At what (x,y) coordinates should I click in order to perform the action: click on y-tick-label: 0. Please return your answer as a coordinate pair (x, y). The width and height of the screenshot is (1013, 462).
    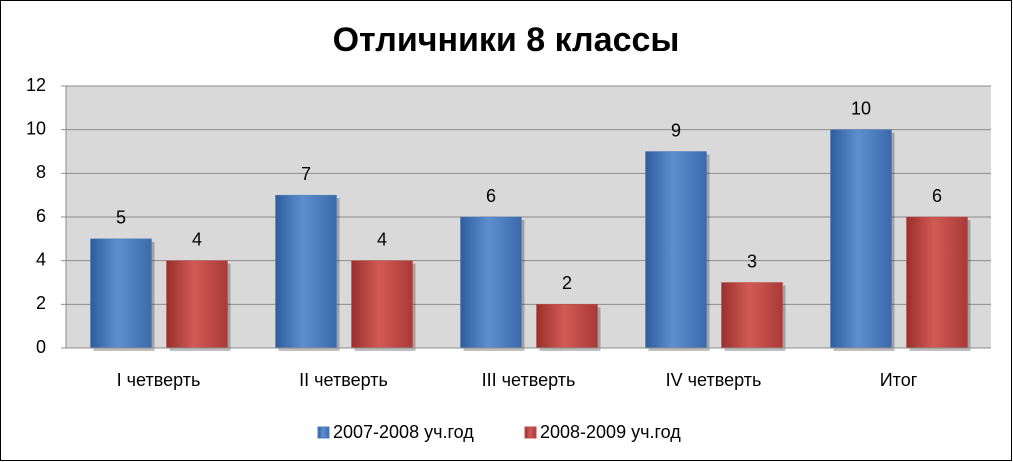
    Looking at the image, I should click on (41, 347).